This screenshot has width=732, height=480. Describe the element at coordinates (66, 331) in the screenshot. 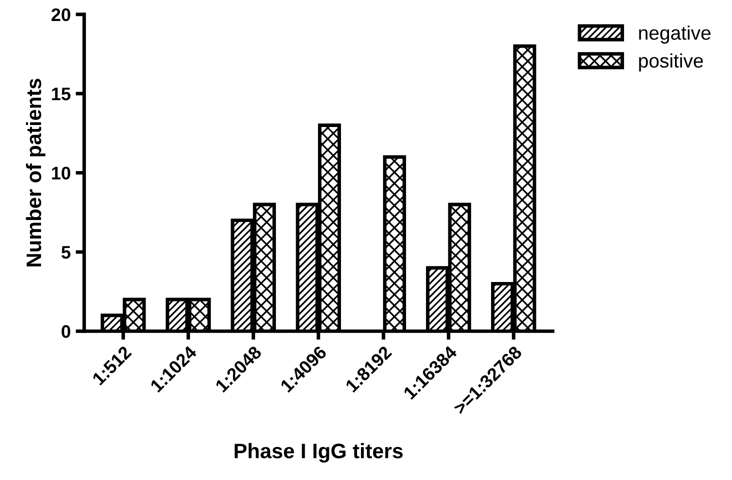

I see `y-tick-label: 0` at that location.